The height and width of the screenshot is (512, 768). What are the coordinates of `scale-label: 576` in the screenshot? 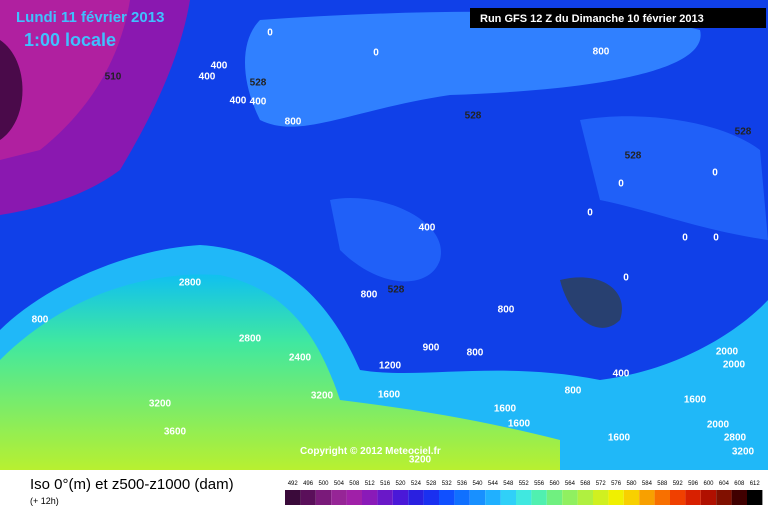 It's located at (616, 484).